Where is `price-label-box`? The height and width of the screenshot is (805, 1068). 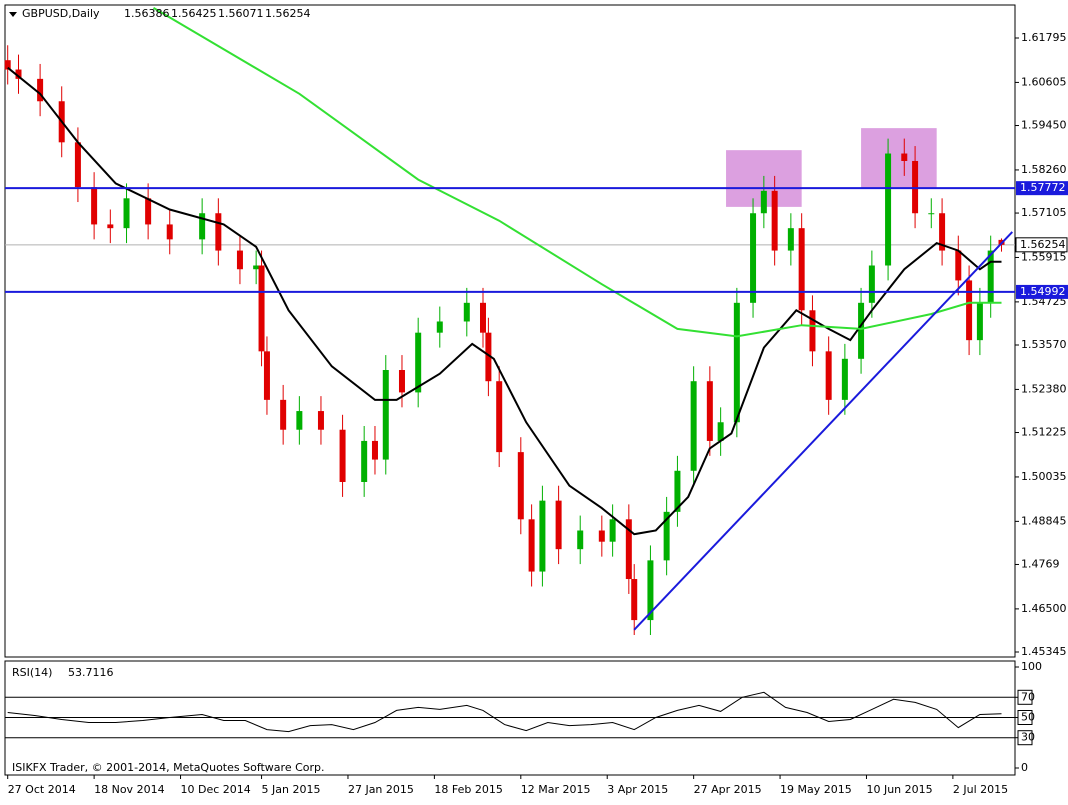
price-label-box is located at coordinates (1041, 245).